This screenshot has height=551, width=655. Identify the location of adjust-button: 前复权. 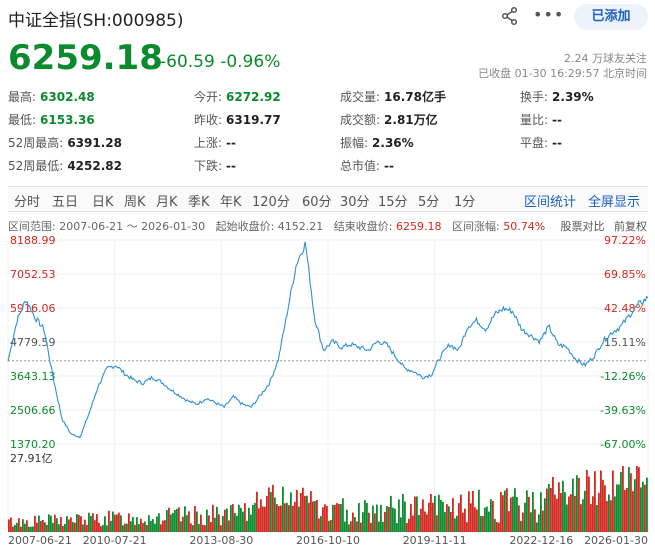
(630, 226).